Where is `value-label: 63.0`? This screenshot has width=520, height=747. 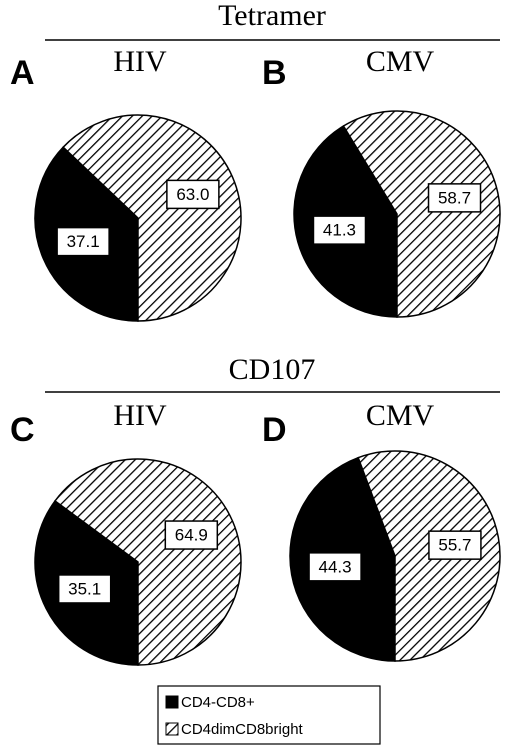 value-label: 63.0 is located at coordinates (192, 194).